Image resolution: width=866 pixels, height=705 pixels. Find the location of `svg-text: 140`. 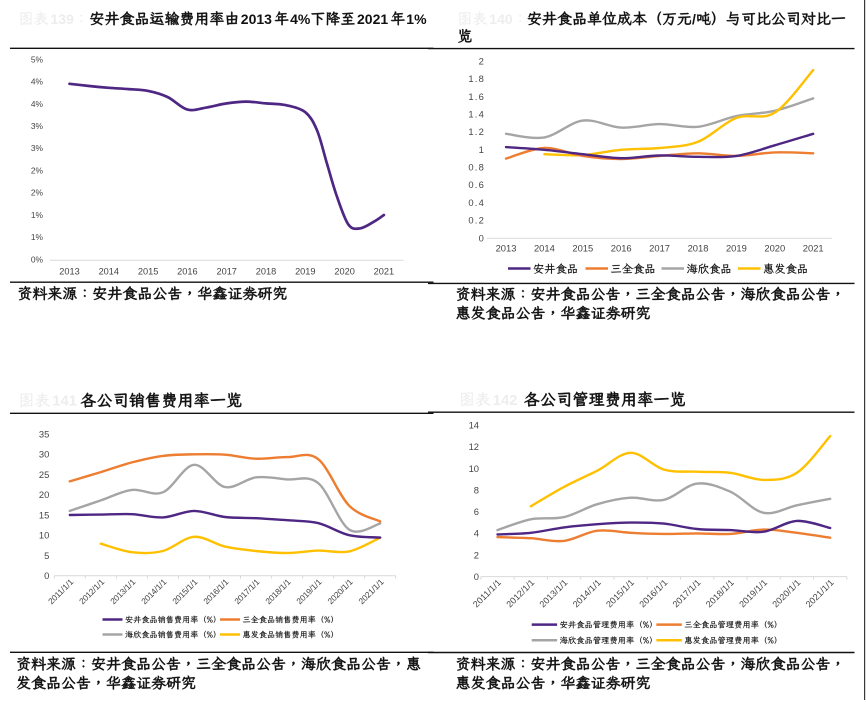

svg-text: 140 is located at coordinates (501, 19).